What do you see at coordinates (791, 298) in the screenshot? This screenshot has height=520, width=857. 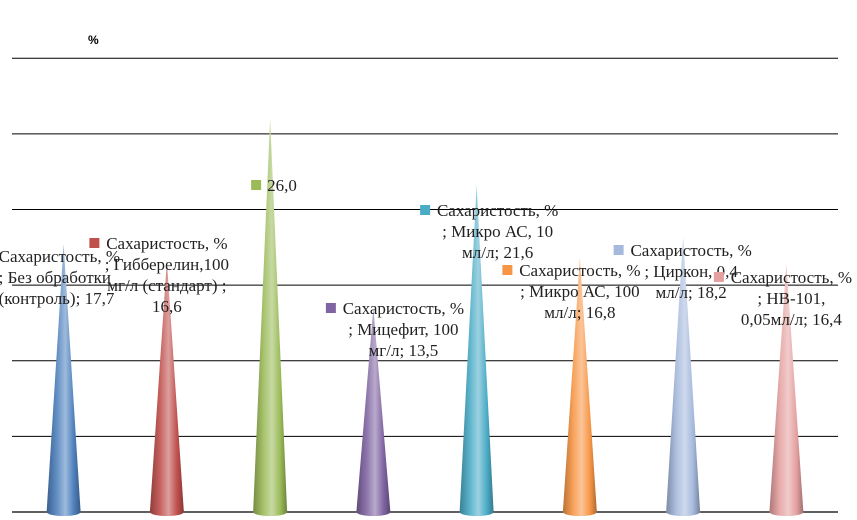 I see `data-label-line: ; НВ-101,` at bounding box center [791, 298].